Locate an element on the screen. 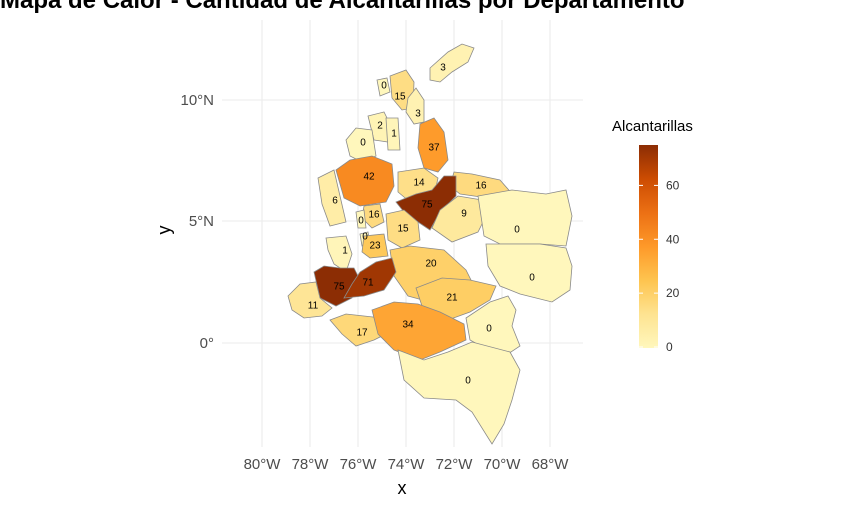 Image resolution: width=851 pixels, height=509 pixels. x-axis-ticks: 80°W 78°W 76°W 74°W 72°W 70°W 68°W is located at coordinates (407, 464).